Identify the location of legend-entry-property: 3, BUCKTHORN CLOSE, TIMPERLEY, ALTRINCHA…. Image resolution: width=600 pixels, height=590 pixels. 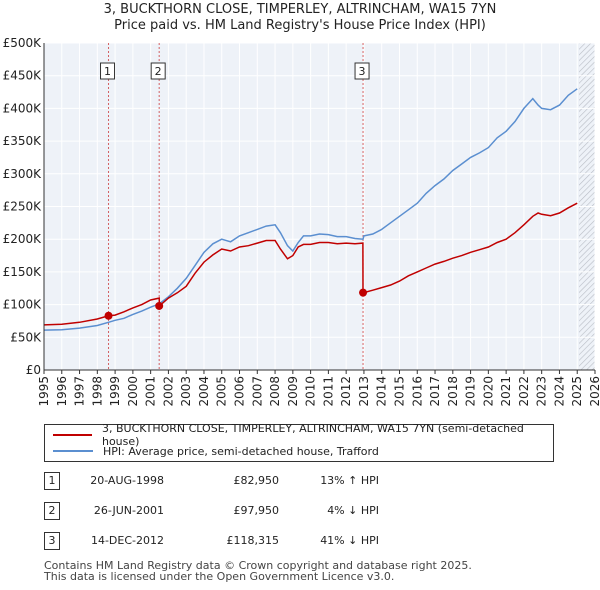
(303, 435).